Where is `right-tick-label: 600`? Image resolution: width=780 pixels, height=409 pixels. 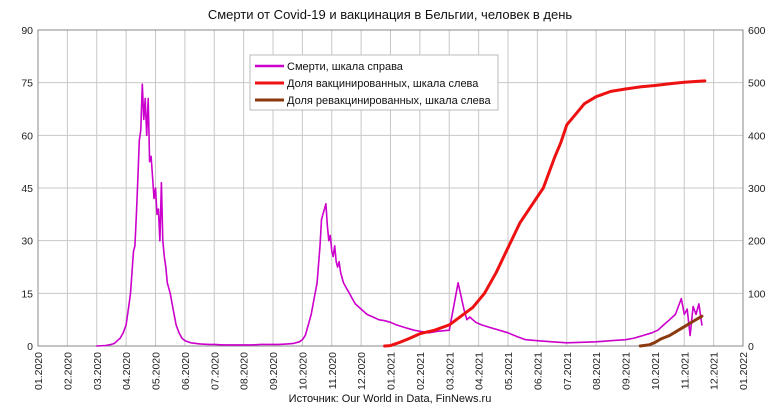 right-tick-label: 600 is located at coordinates (757, 31).